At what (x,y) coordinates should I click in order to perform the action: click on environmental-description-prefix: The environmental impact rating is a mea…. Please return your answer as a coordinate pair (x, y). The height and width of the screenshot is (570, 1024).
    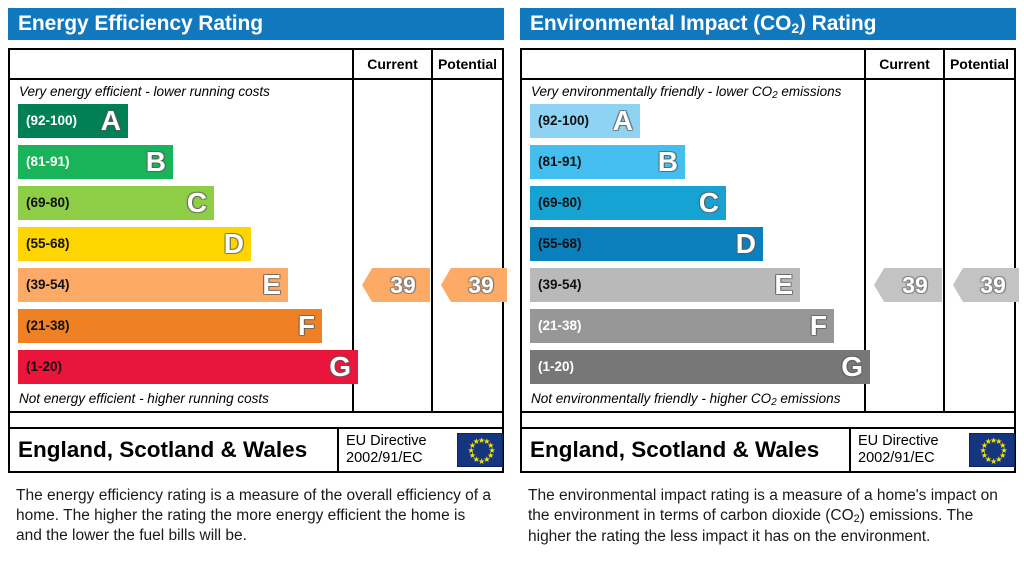
    Looking at the image, I should click on (763, 505).